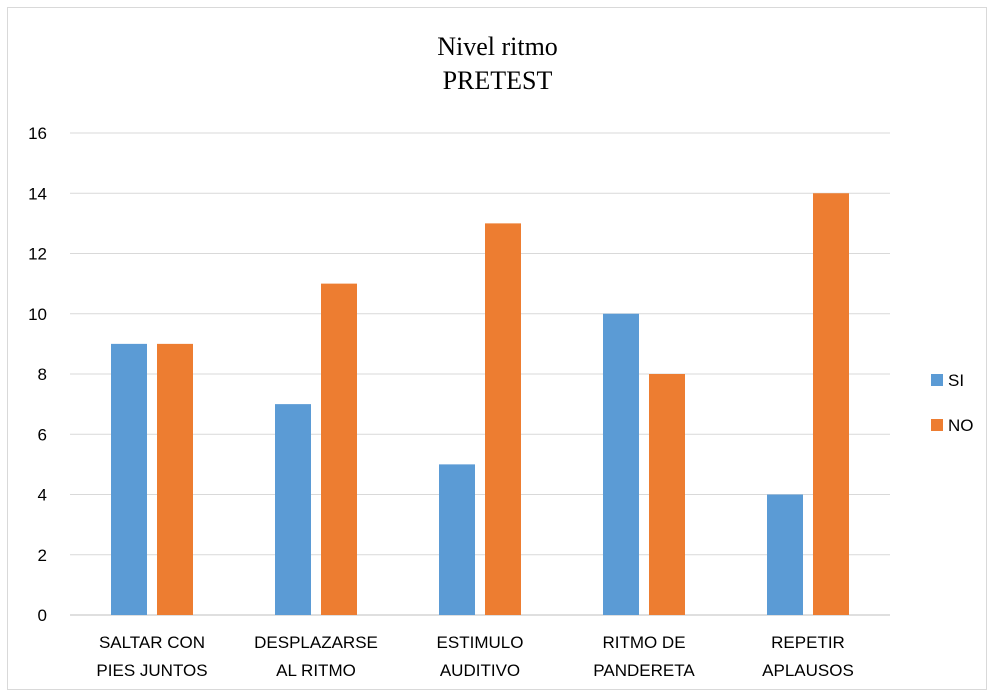 The height and width of the screenshot is (696, 995). I want to click on legend-label-no: NO, so click(961, 425).